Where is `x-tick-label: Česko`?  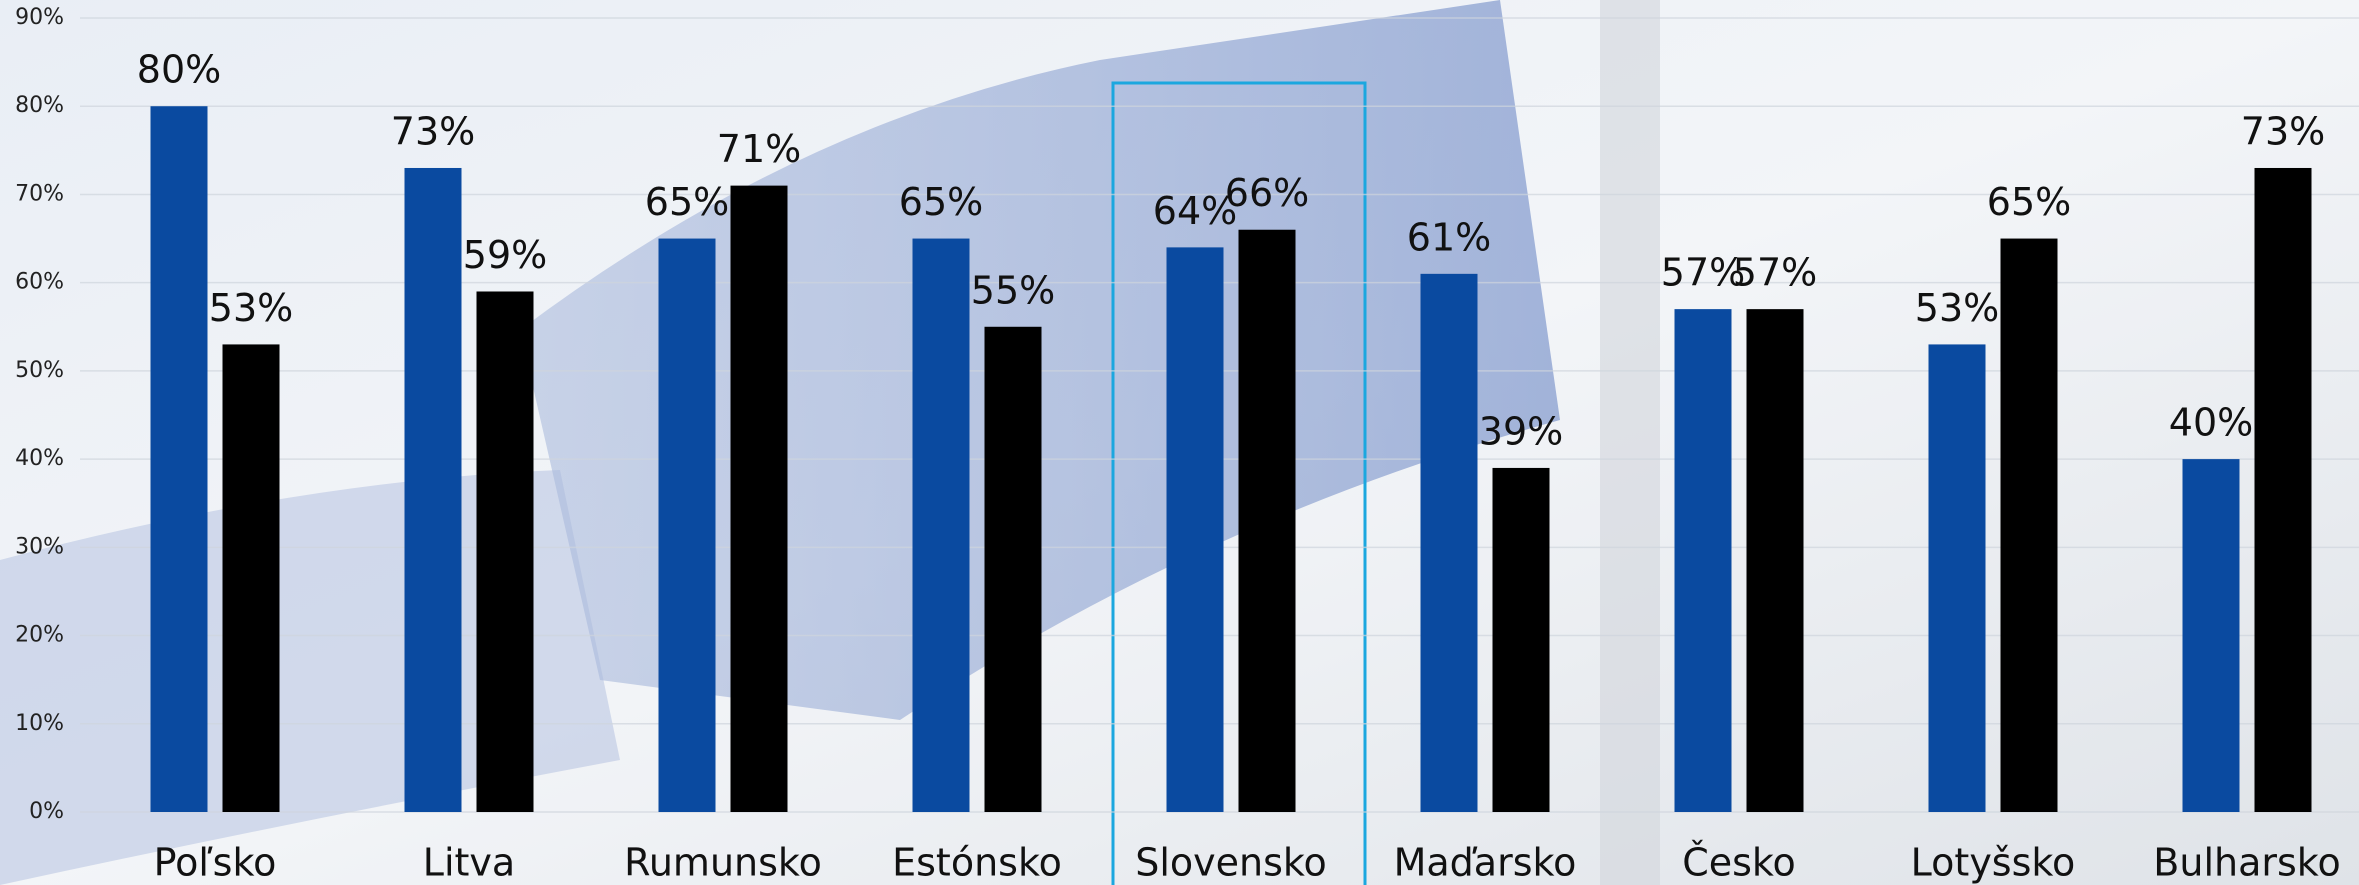
x-tick-label: Česko is located at coordinates (1739, 863).